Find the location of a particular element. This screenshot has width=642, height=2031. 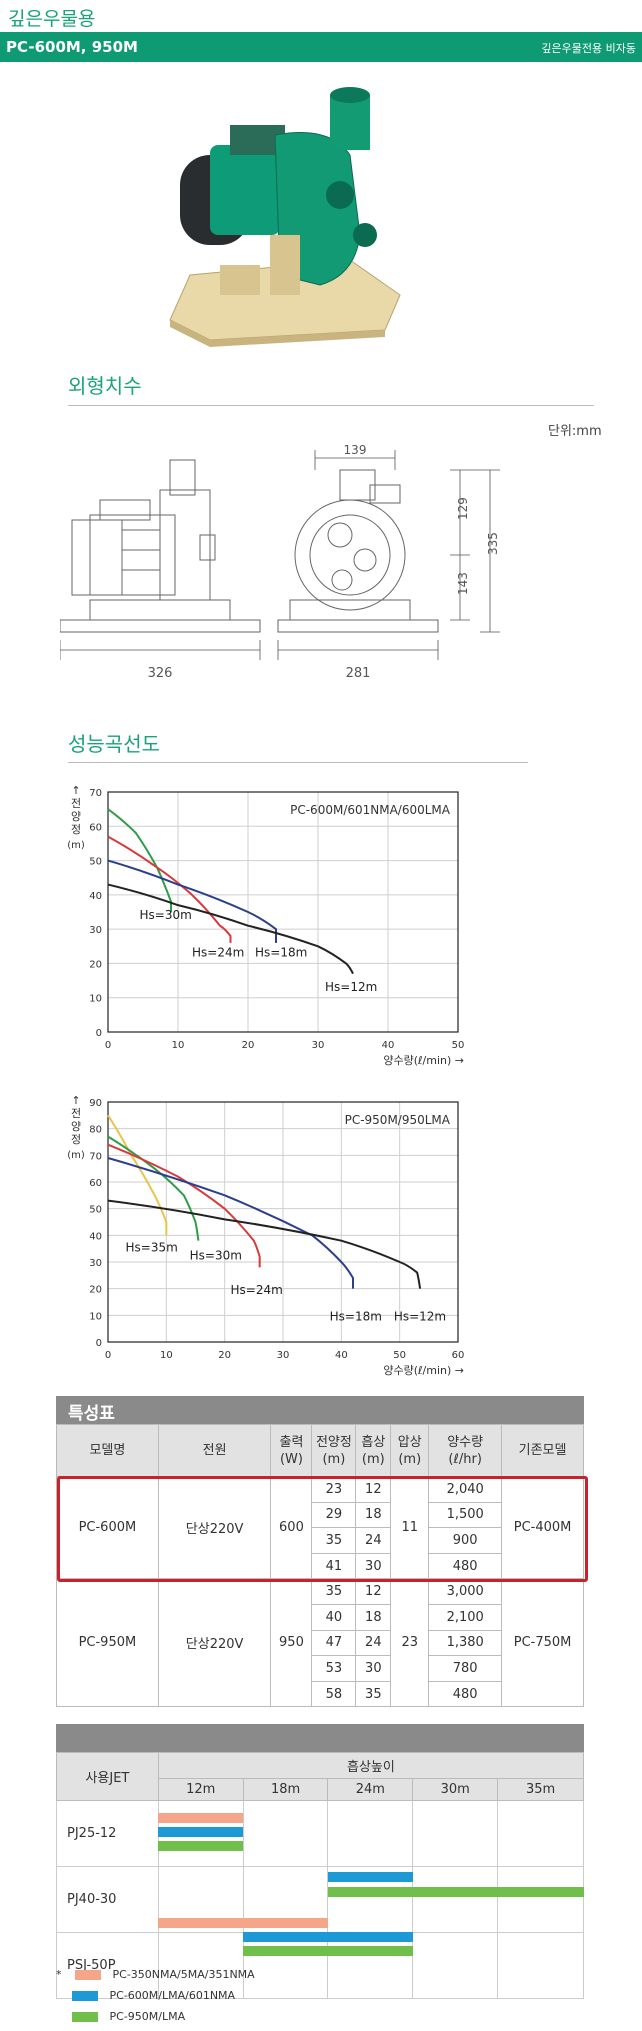

table-row: 29 18 1,500 is located at coordinates (320, 1515).